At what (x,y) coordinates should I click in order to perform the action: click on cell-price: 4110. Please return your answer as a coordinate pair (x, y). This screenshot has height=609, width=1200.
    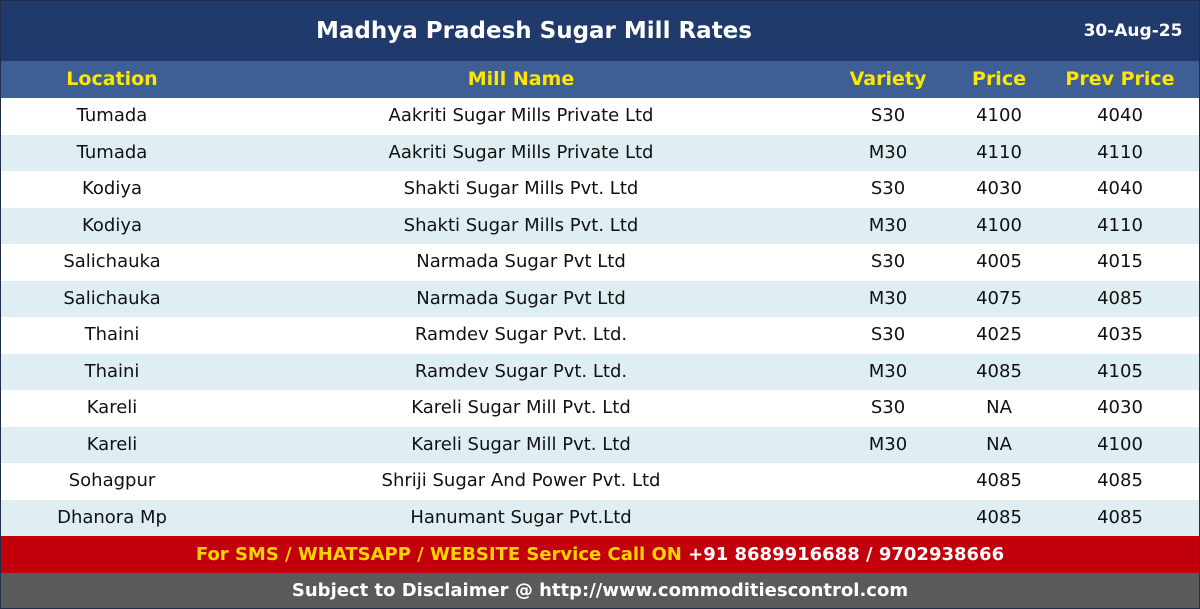
    Looking at the image, I should click on (999, 152).